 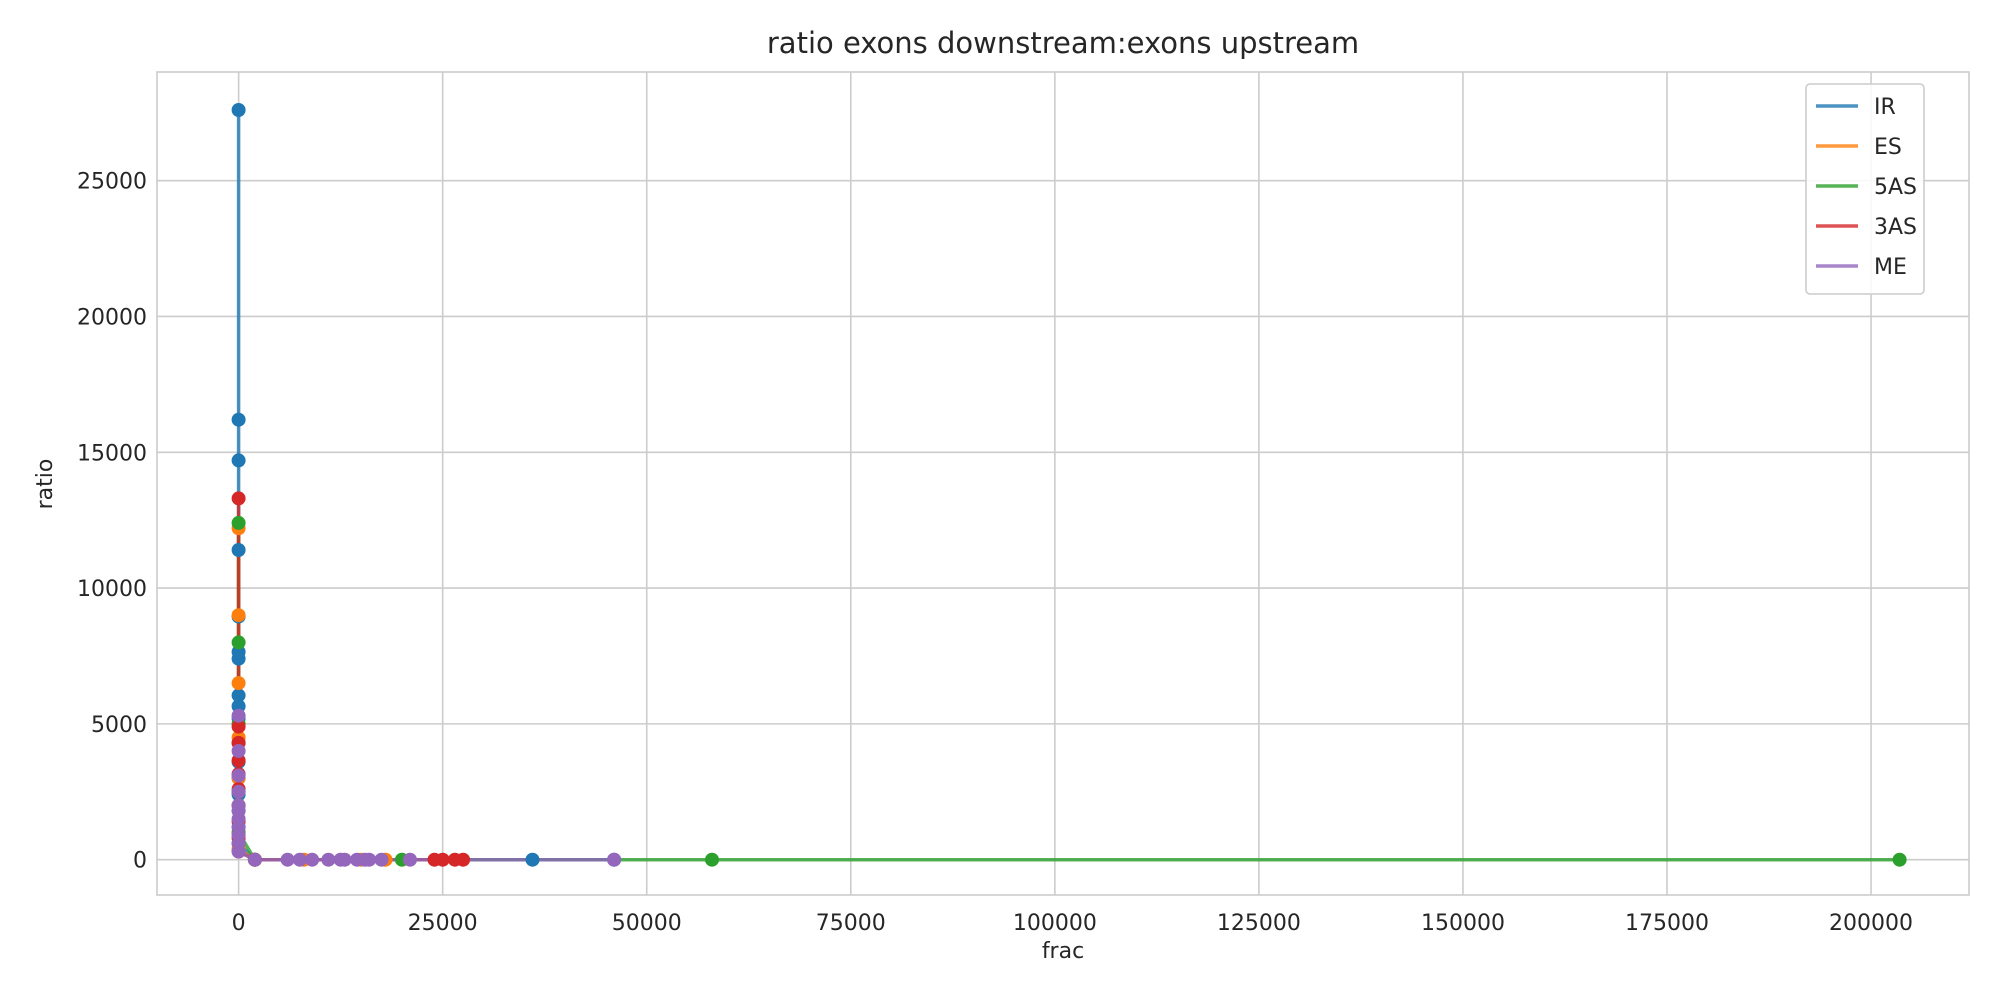 I want to click on legend-label-ir: IR, so click(x=1885, y=107).